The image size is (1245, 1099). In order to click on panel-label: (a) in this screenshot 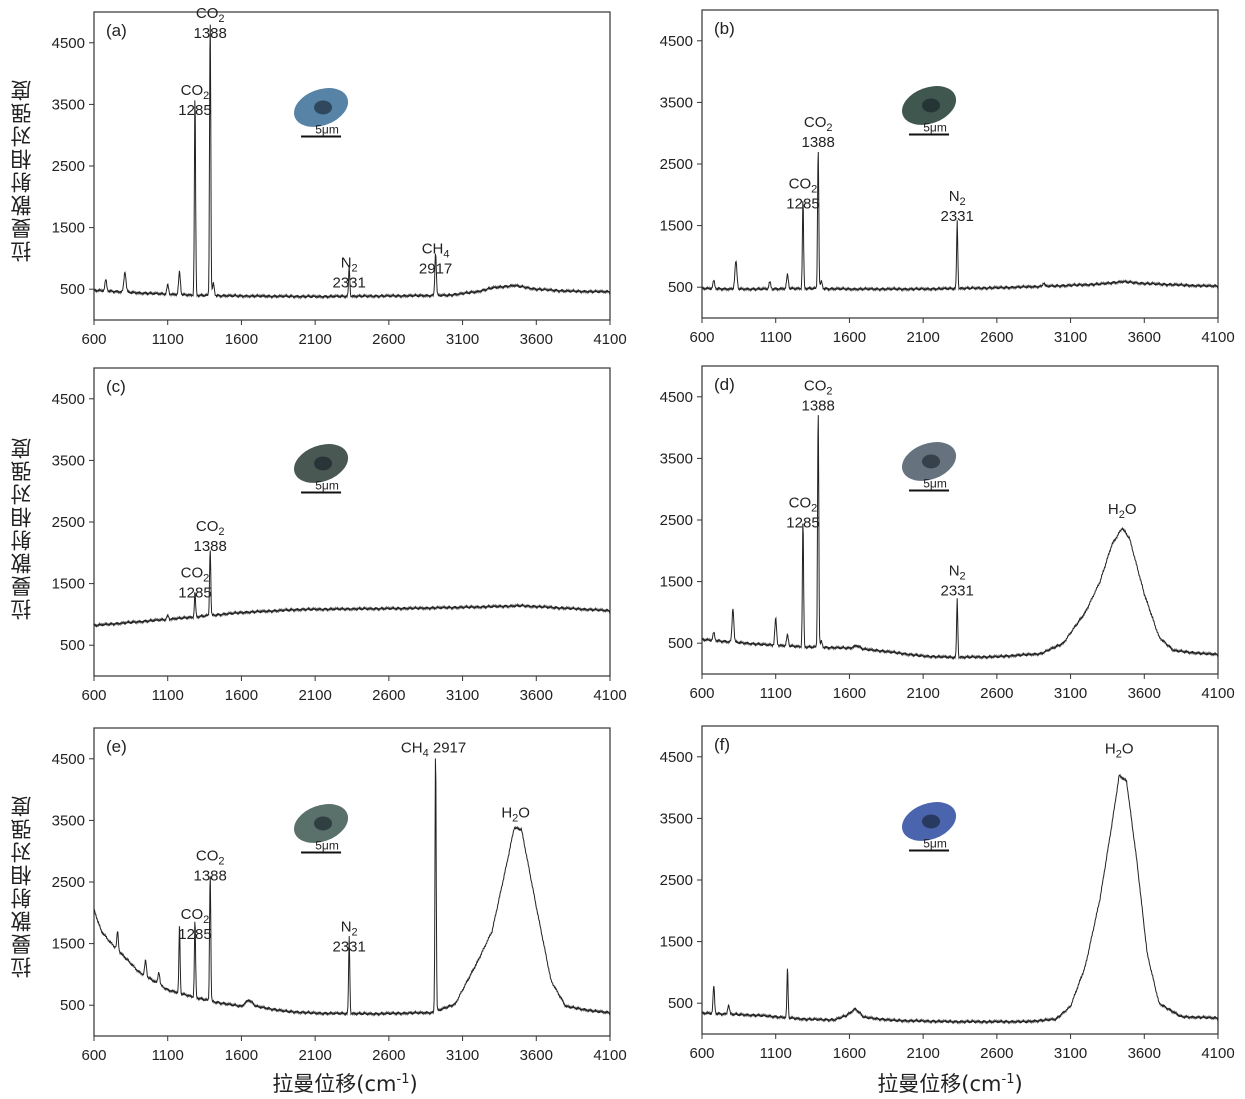, I will do `click(116, 30)`.